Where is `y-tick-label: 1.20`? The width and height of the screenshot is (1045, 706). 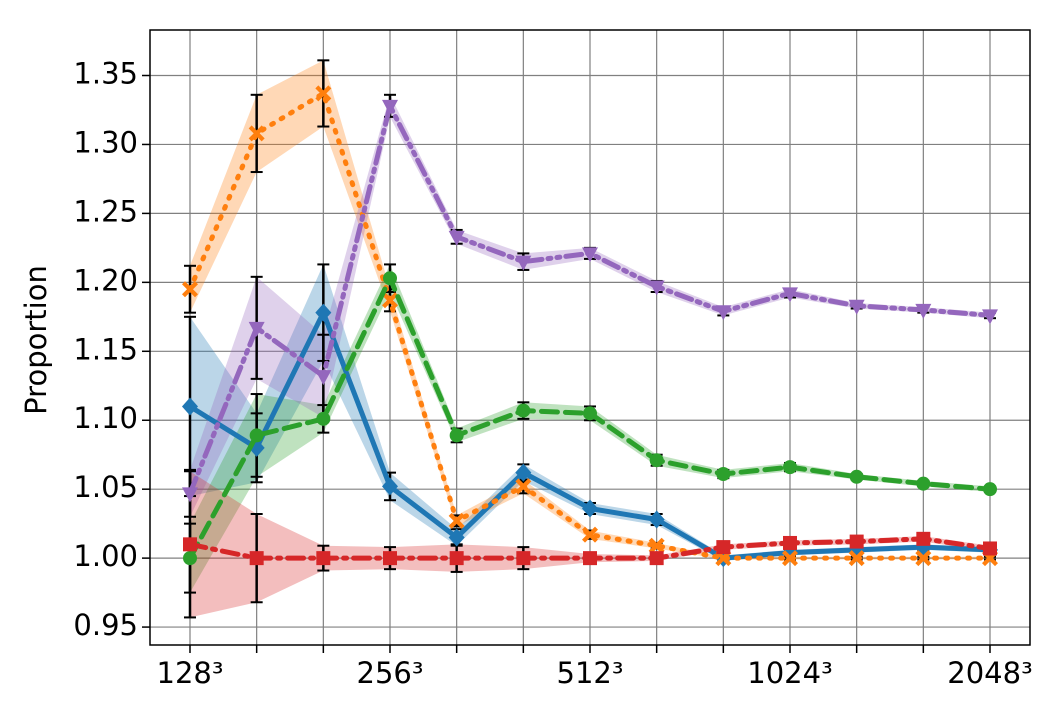
y-tick-label: 1.20 is located at coordinates (105, 280).